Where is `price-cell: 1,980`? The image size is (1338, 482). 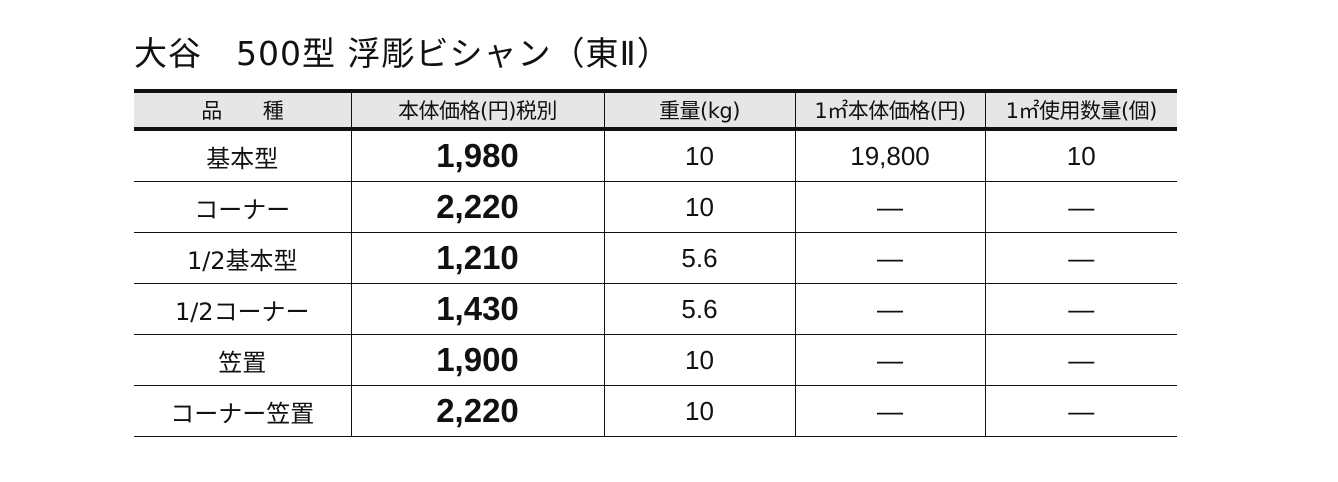 price-cell: 1,980 is located at coordinates (477, 155).